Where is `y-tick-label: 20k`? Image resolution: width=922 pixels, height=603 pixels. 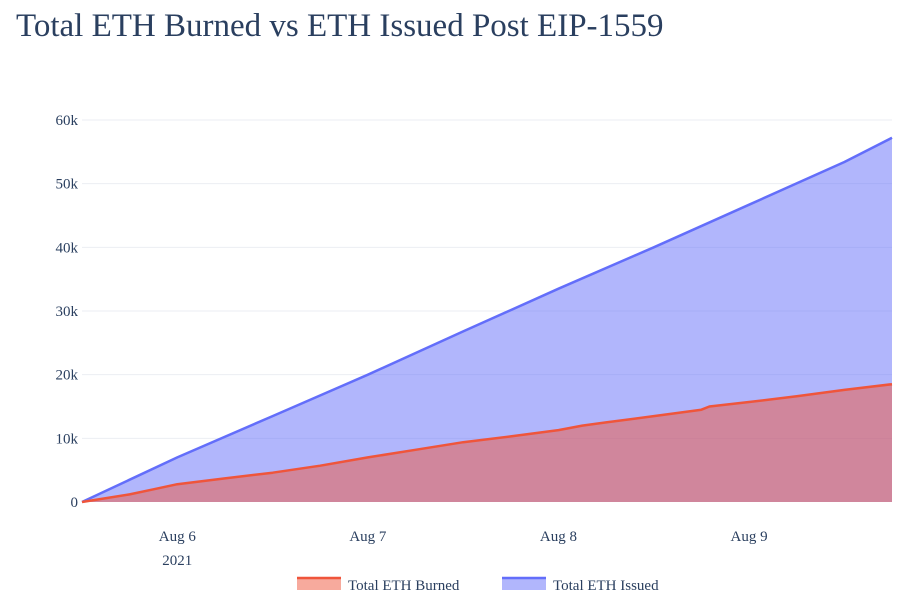
y-tick-label: 20k is located at coordinates (67, 376).